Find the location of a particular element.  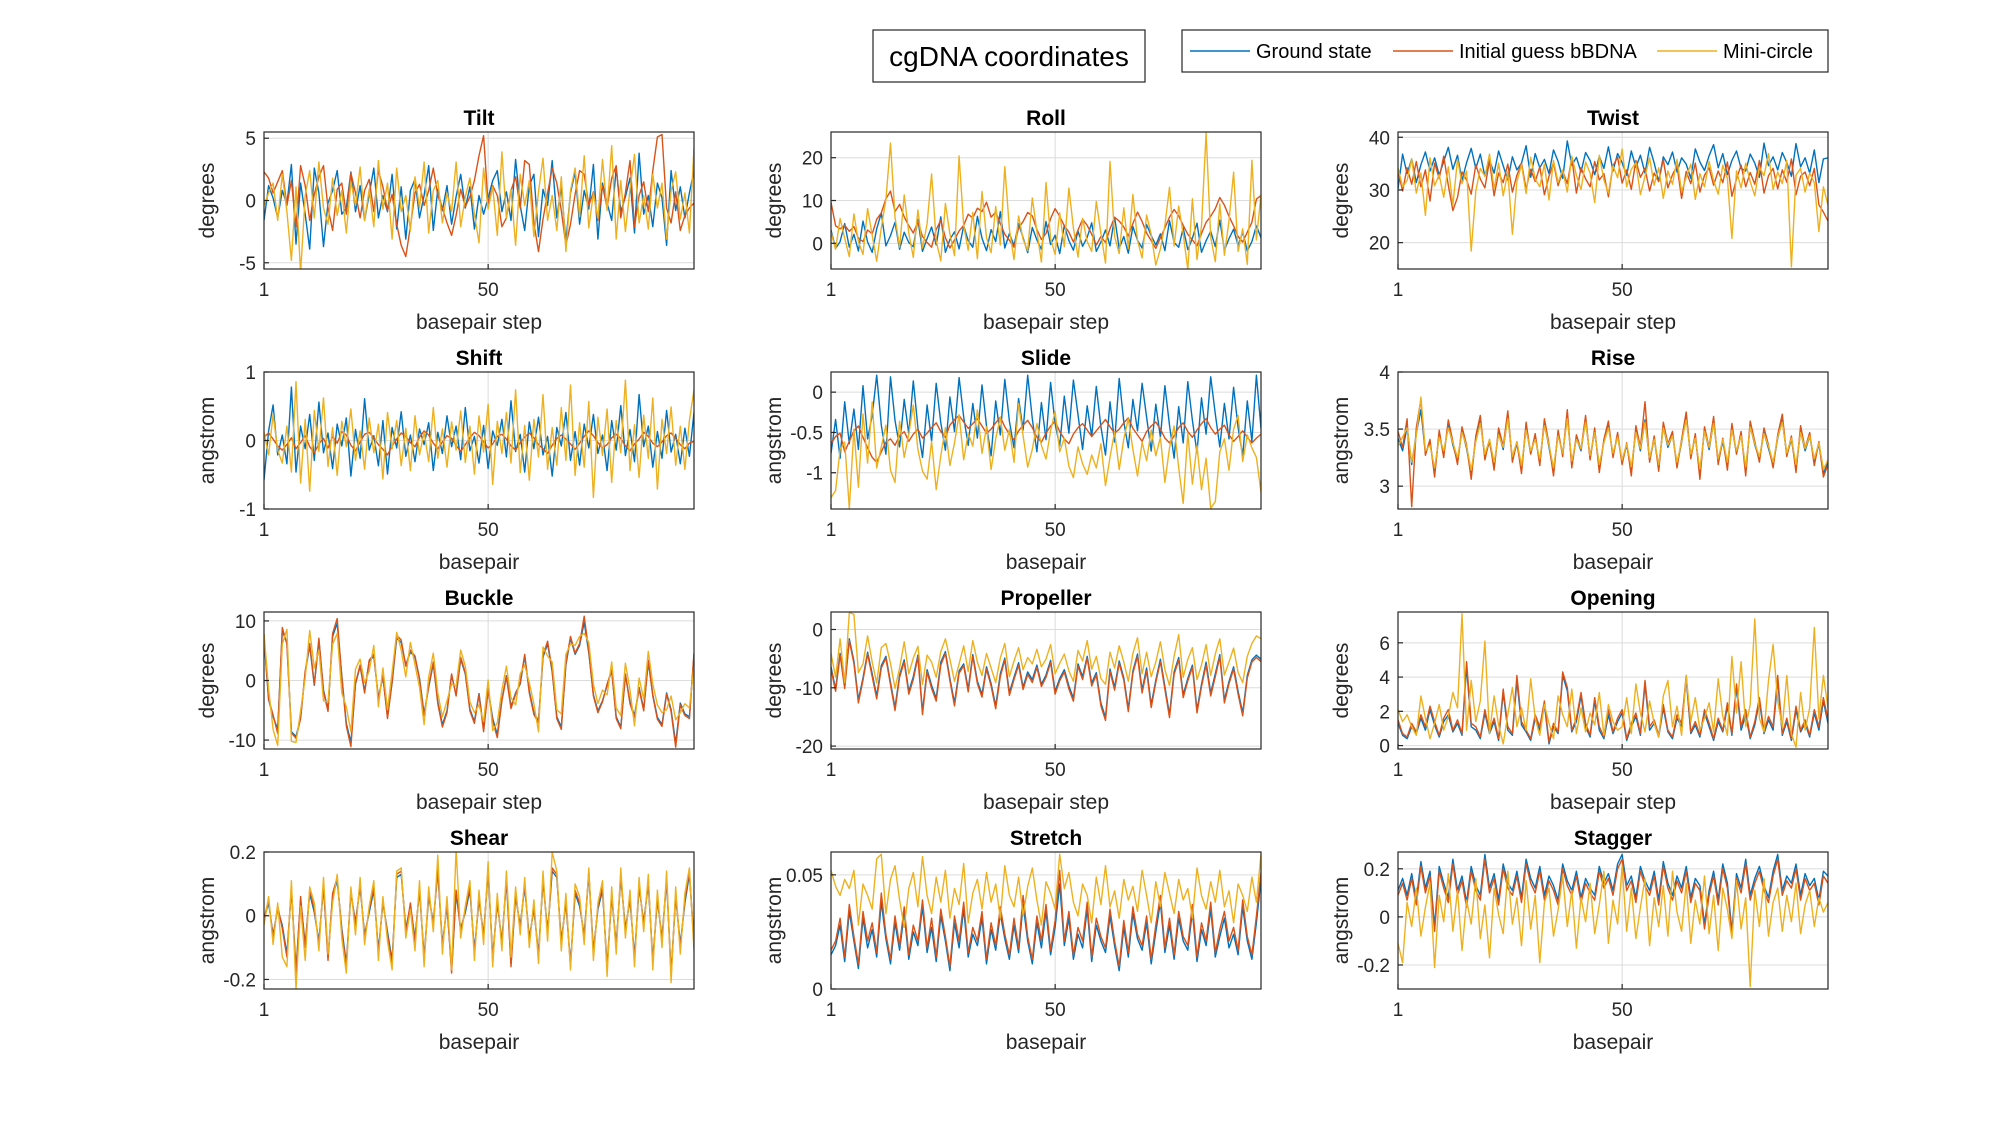

ytick-label-shear: 0.2 is located at coordinates (243, 853).